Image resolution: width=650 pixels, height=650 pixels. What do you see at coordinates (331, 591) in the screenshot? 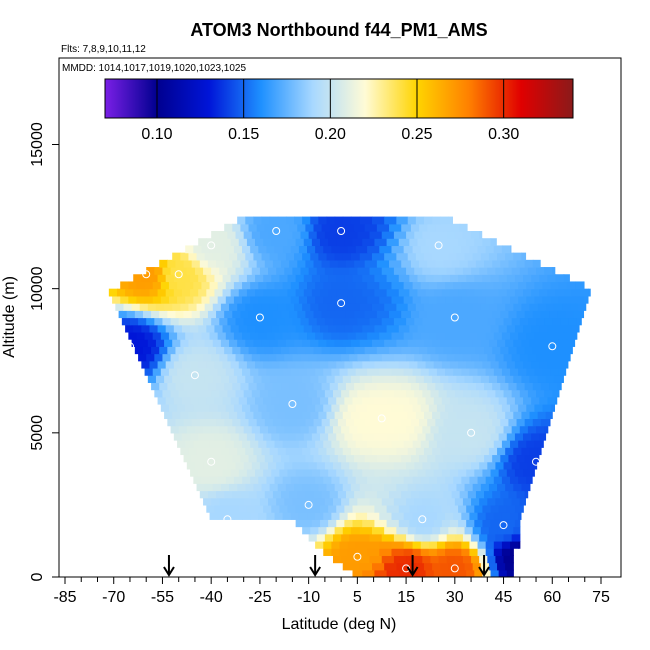
I see `x-axis: -85 -70 -55 -40 -25 -10 5 15 30 45 60 75` at bounding box center [331, 591].